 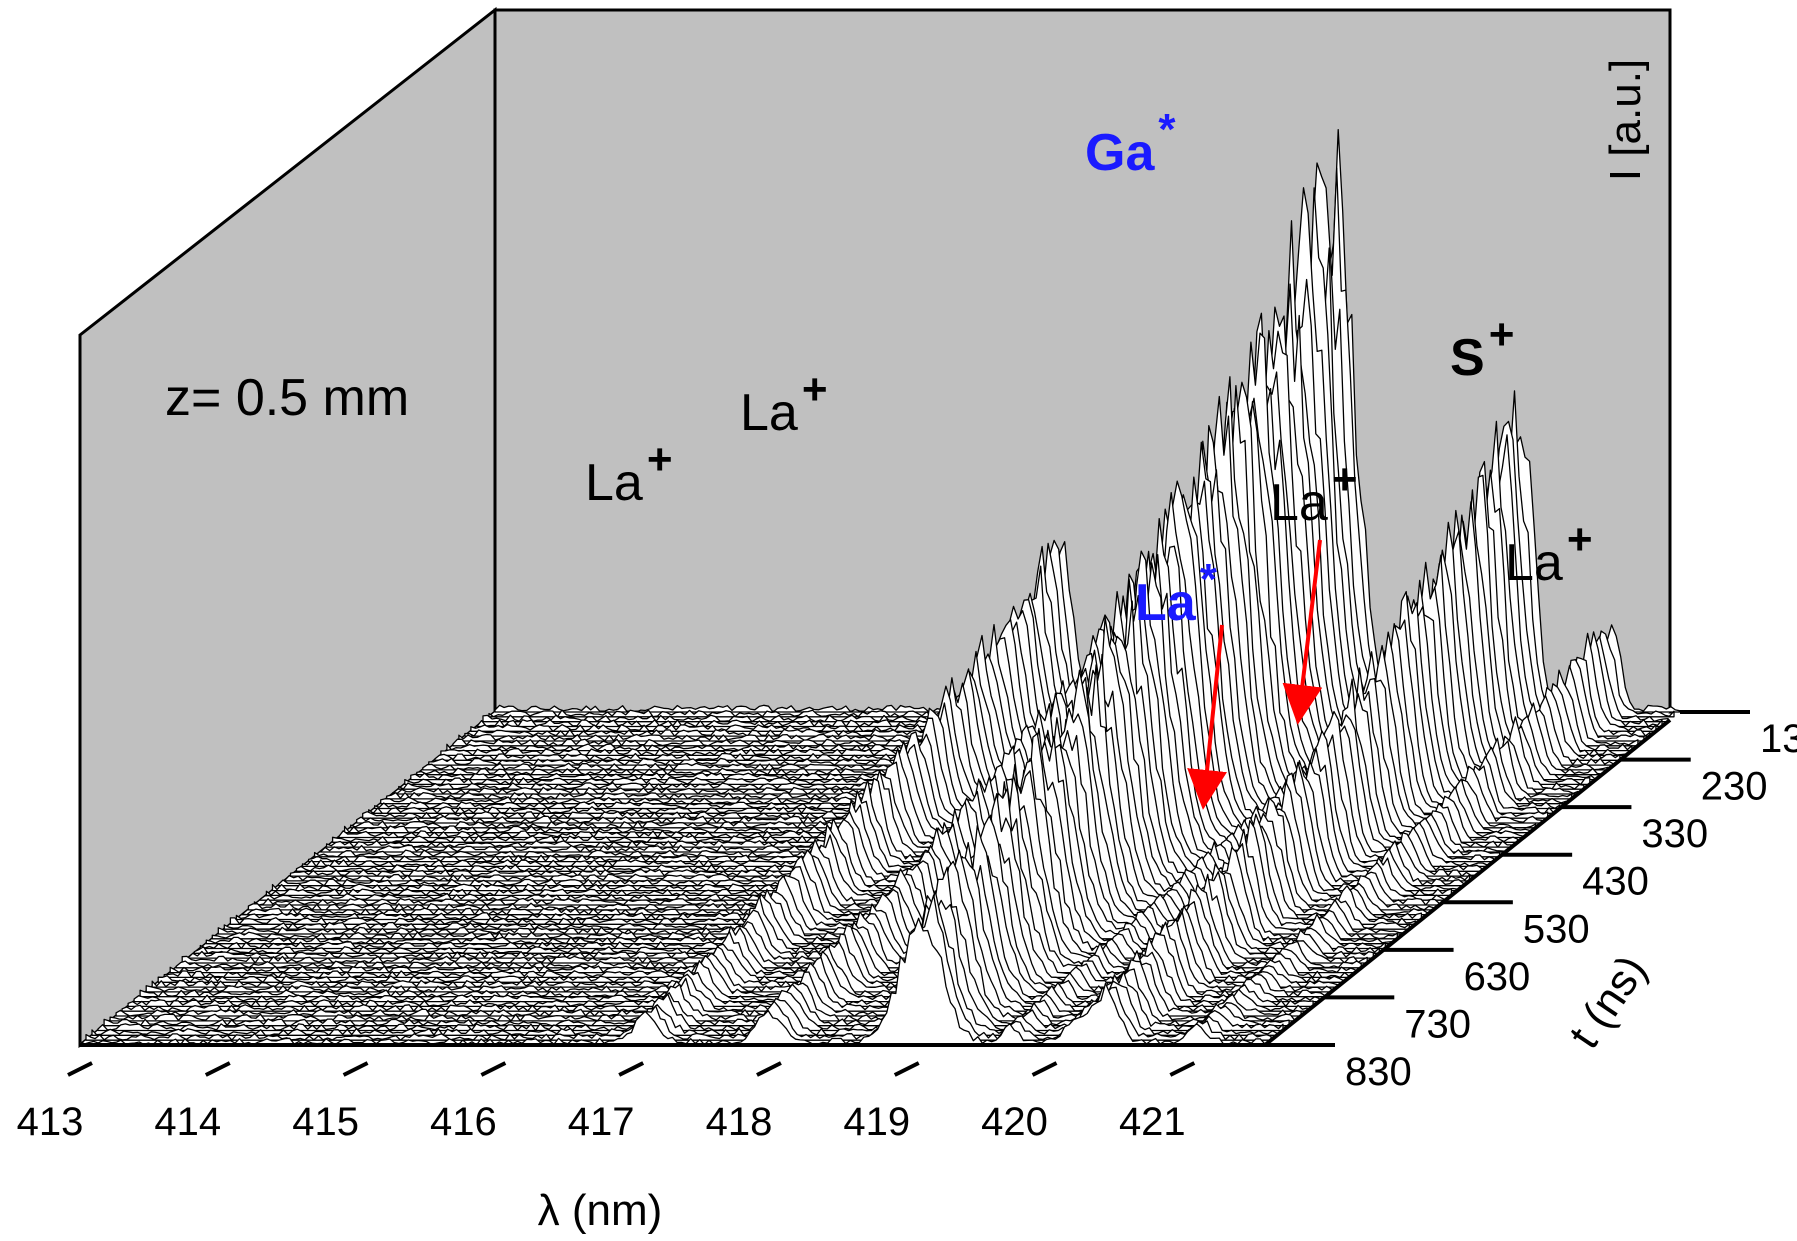 I want to click on lambda-tick-label: 415, so click(x=325, y=1122).